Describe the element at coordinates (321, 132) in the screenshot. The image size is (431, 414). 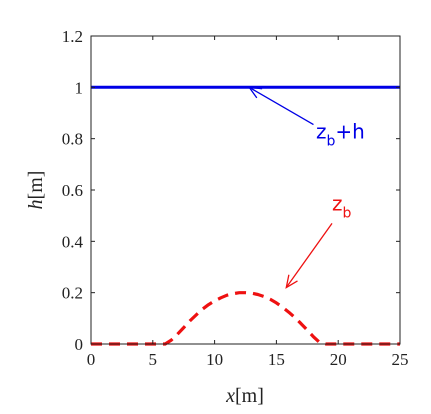
I see `annotation-main-surface: z` at that location.